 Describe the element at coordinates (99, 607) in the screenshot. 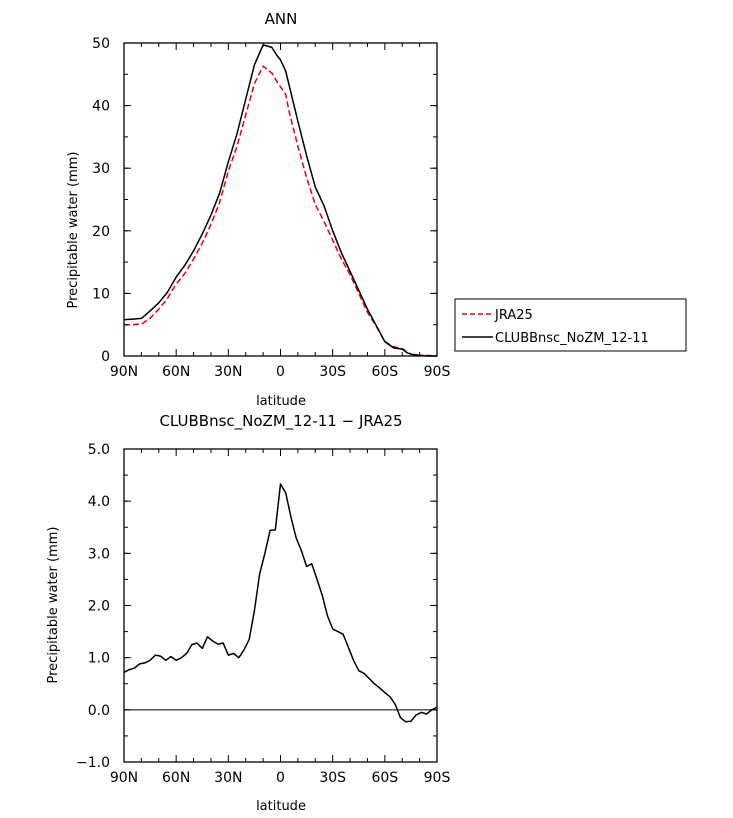

I see `y-tick-label: 2.0` at that location.